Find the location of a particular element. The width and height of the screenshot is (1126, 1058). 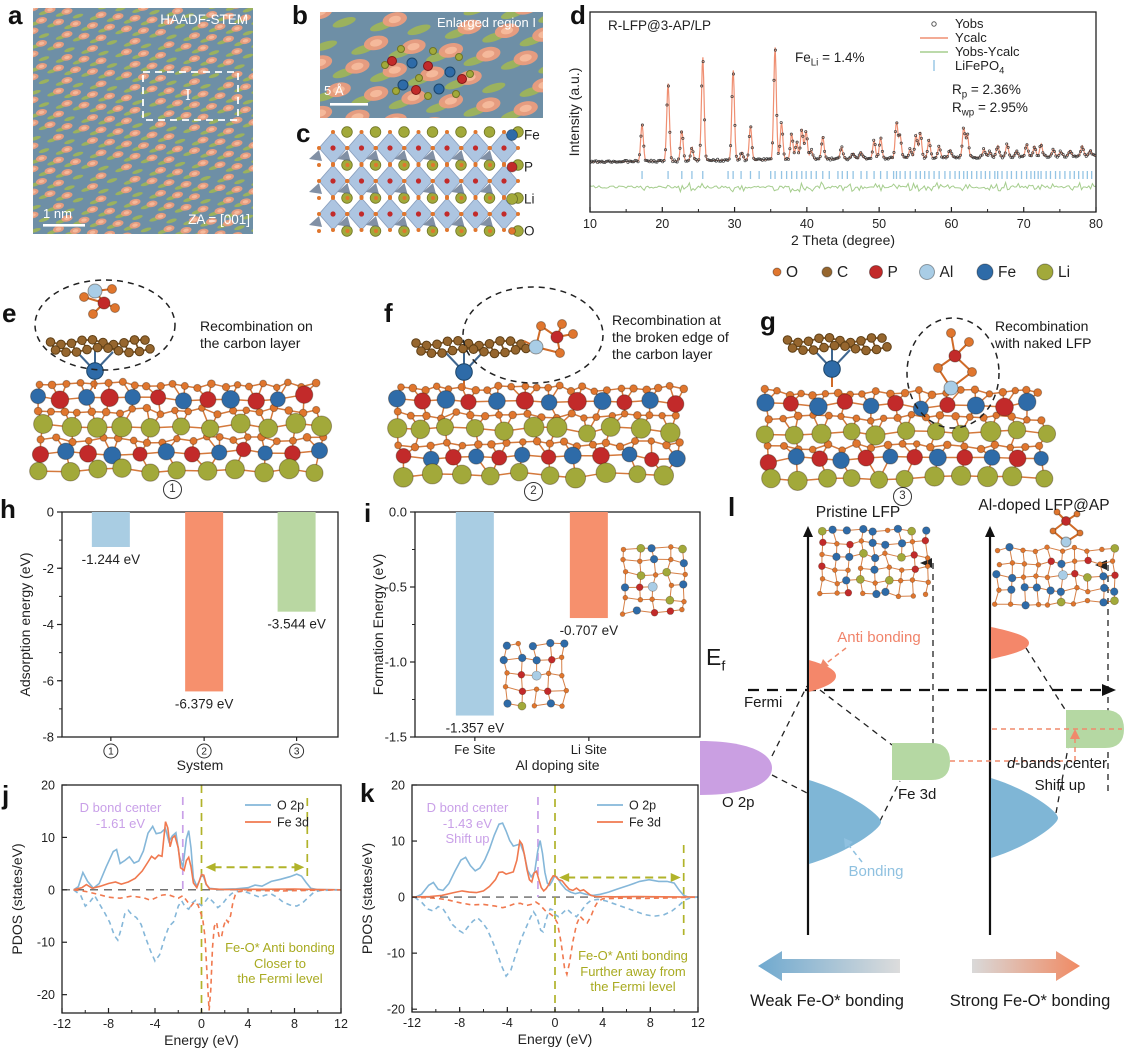

svg-text: 60 is located at coordinates (951, 224).